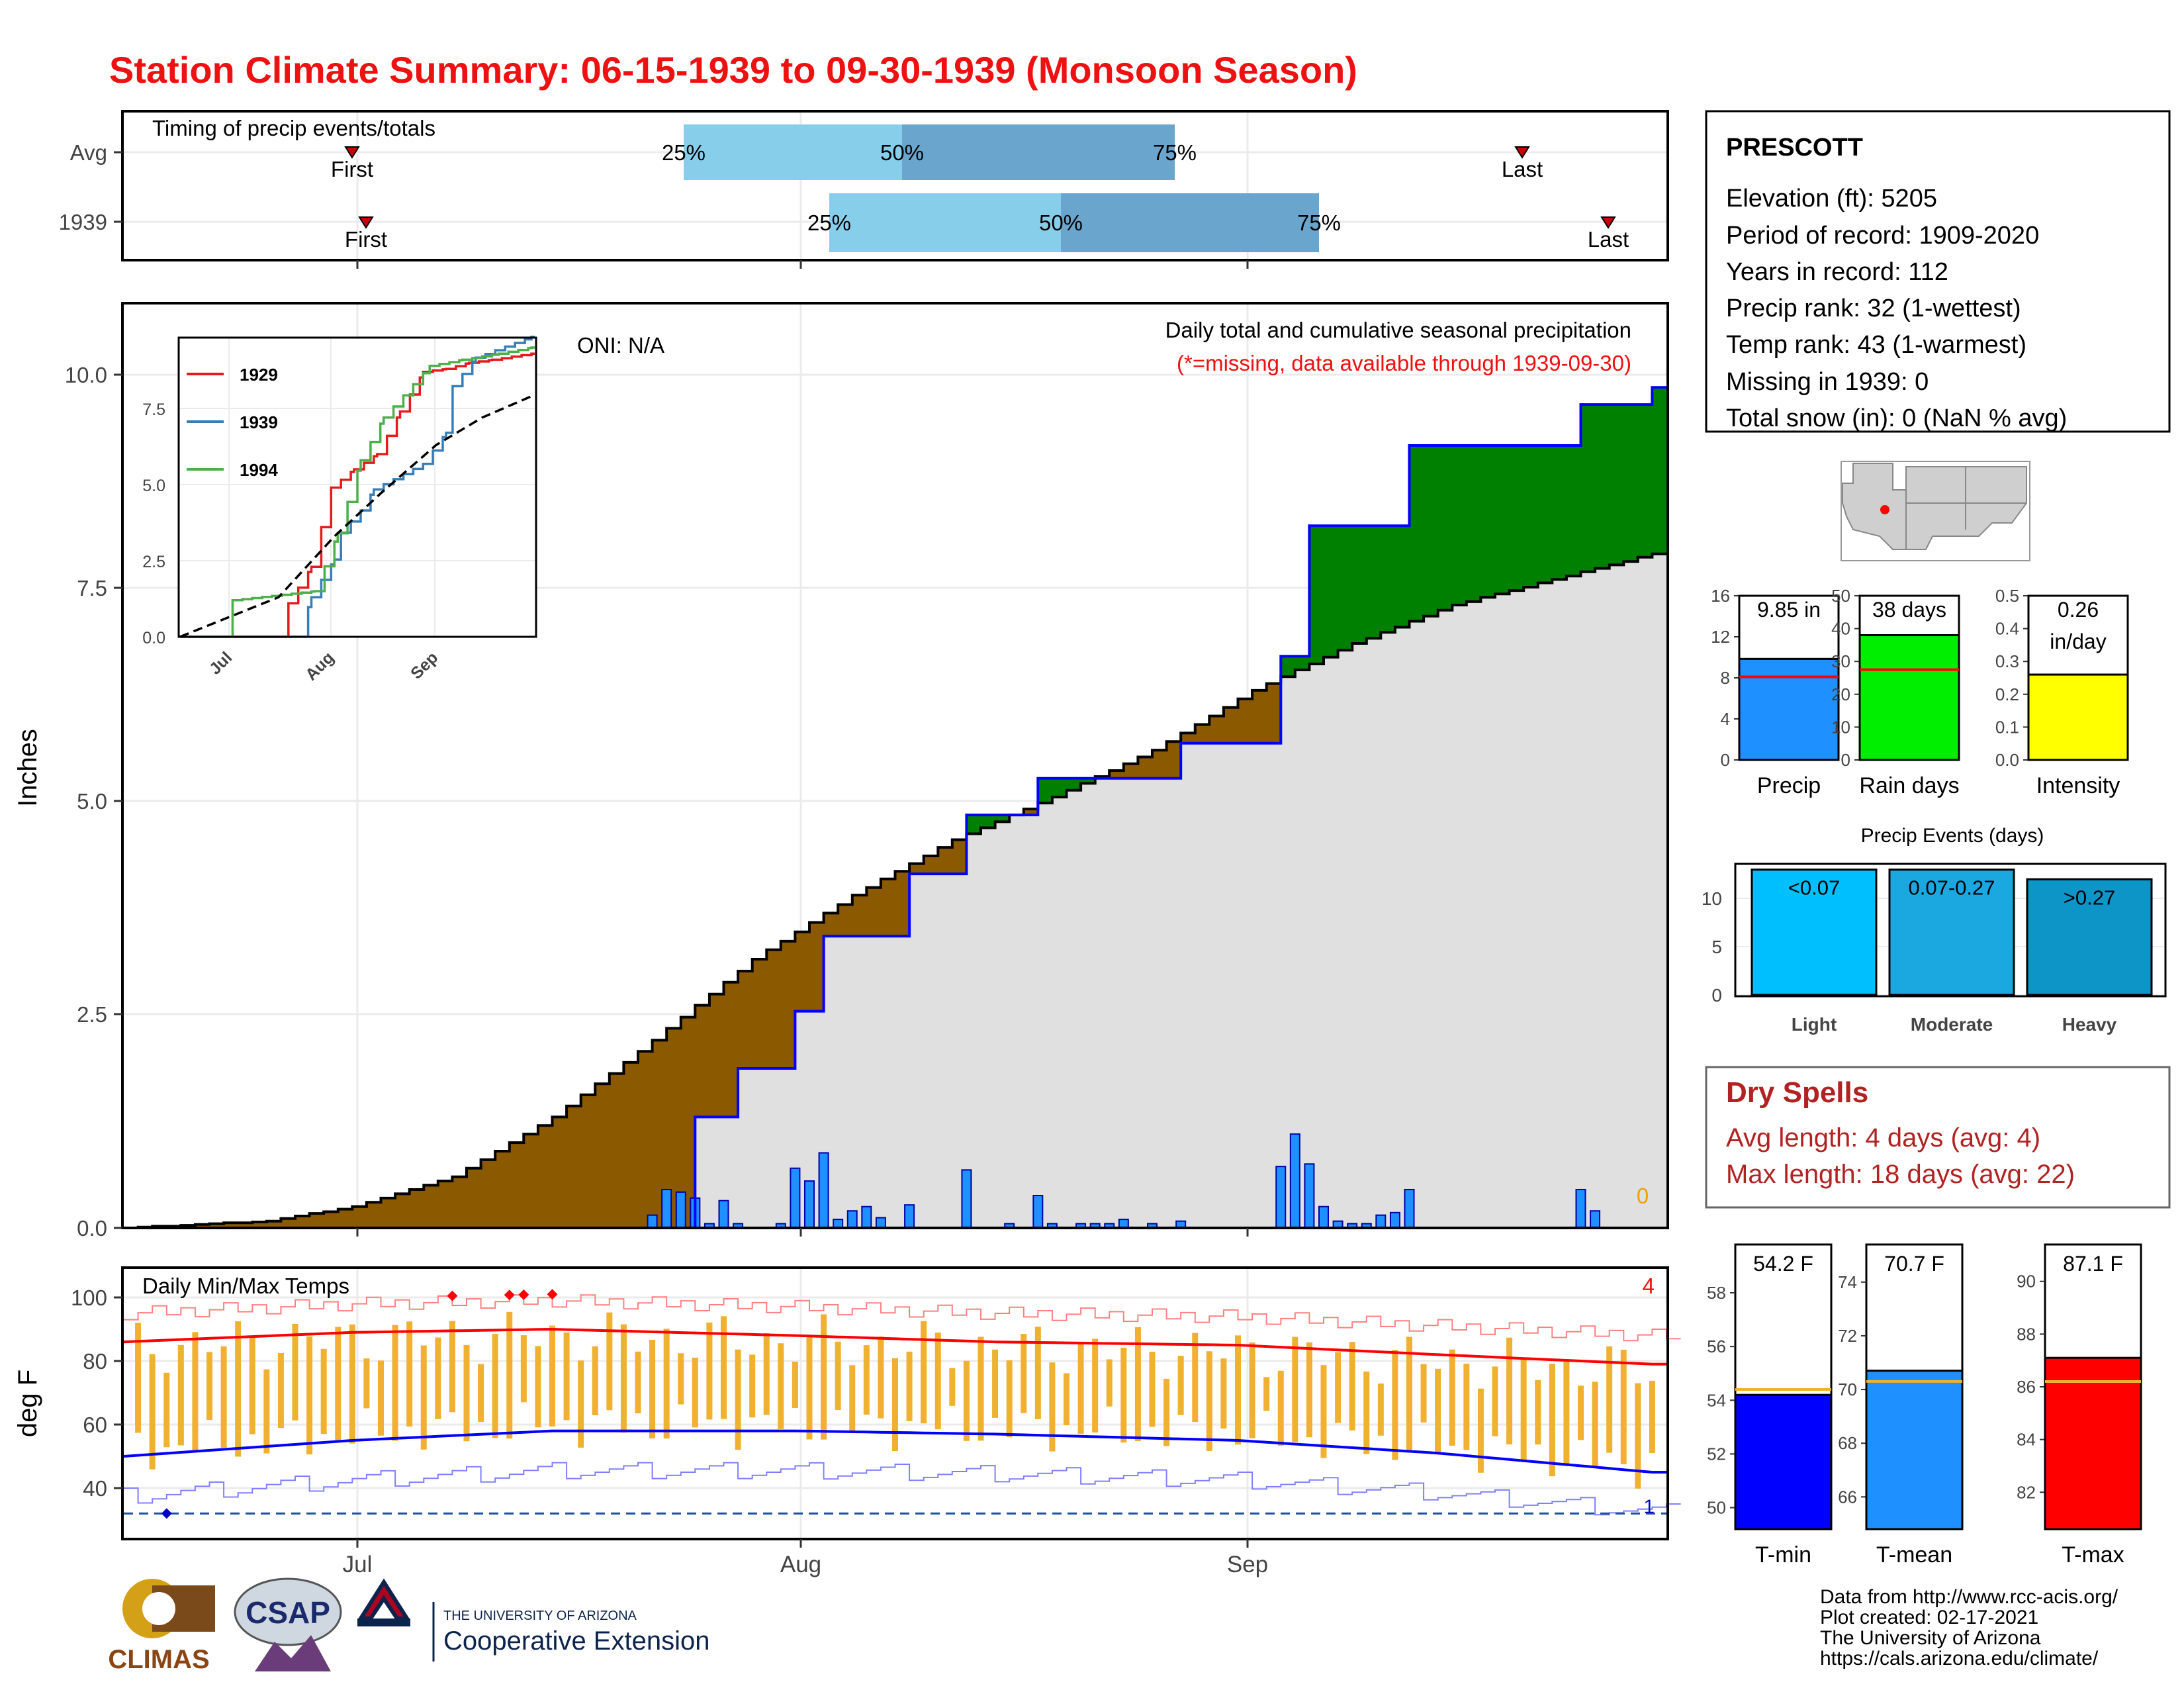 Image resolution: width=2184 pixels, height=1688 pixels. What do you see at coordinates (2007, 596) in the screenshot?
I see `summary-ytick: 0.5` at bounding box center [2007, 596].